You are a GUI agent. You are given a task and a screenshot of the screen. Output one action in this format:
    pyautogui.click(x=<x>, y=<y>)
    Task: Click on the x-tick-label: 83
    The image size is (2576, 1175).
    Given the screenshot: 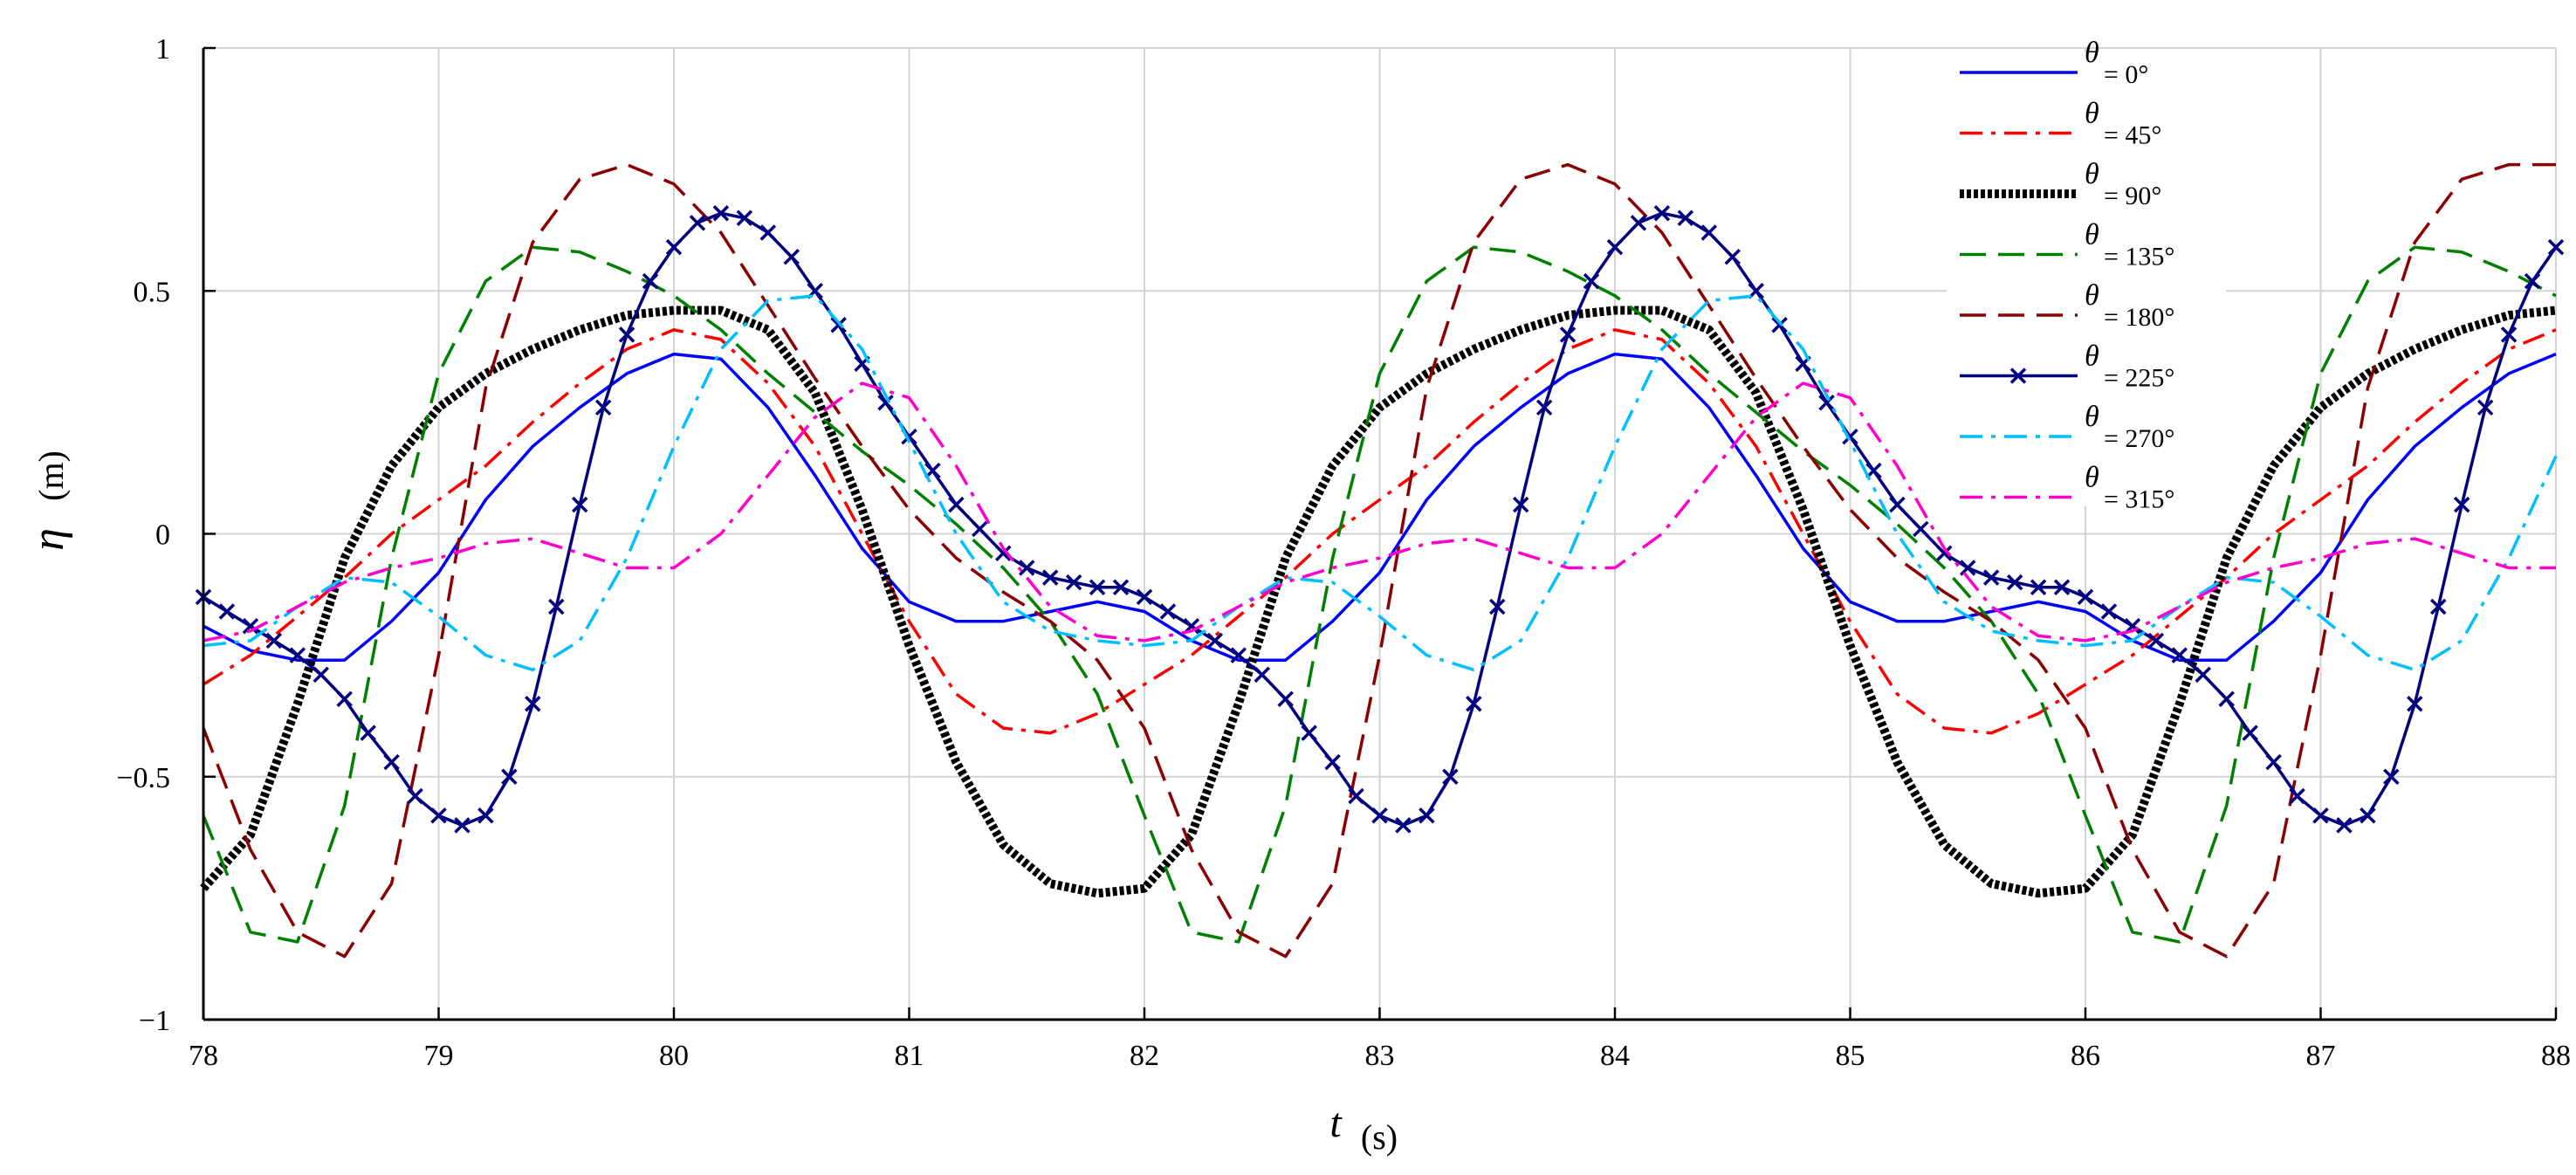 What is the action you would take?
    pyautogui.click(x=1380, y=1056)
    